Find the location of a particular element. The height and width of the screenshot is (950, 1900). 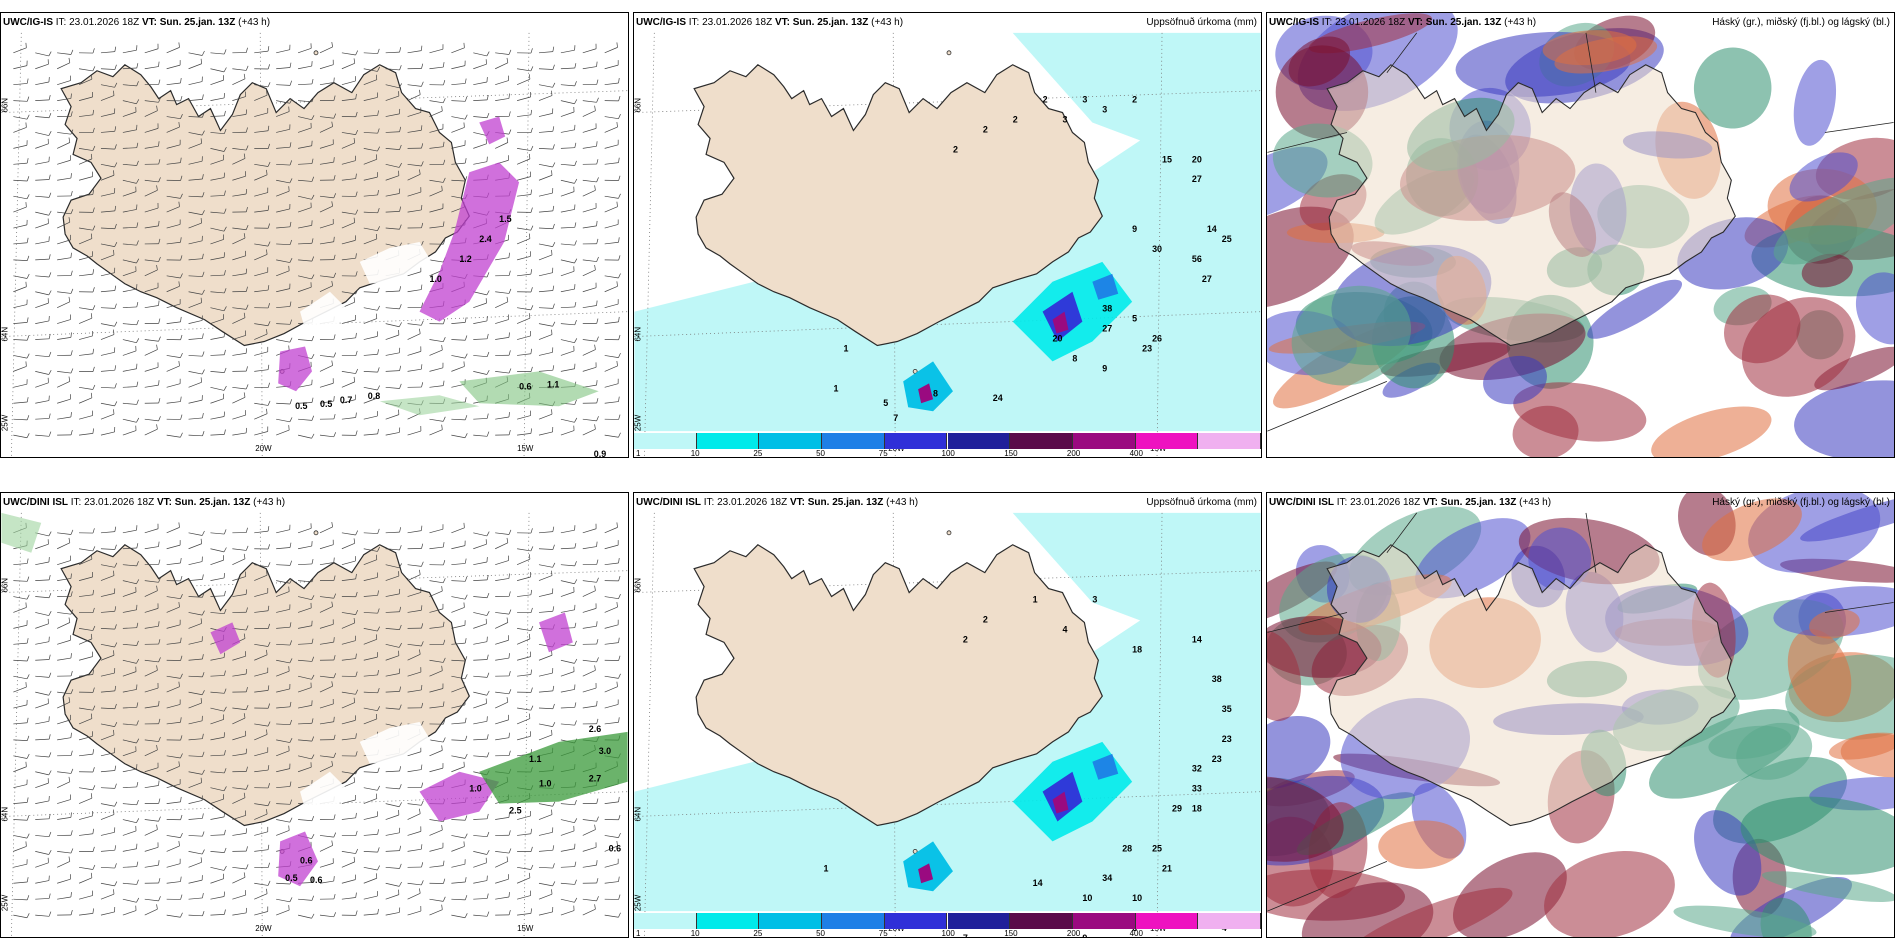

value-label: 5 is located at coordinates (1134, 319).